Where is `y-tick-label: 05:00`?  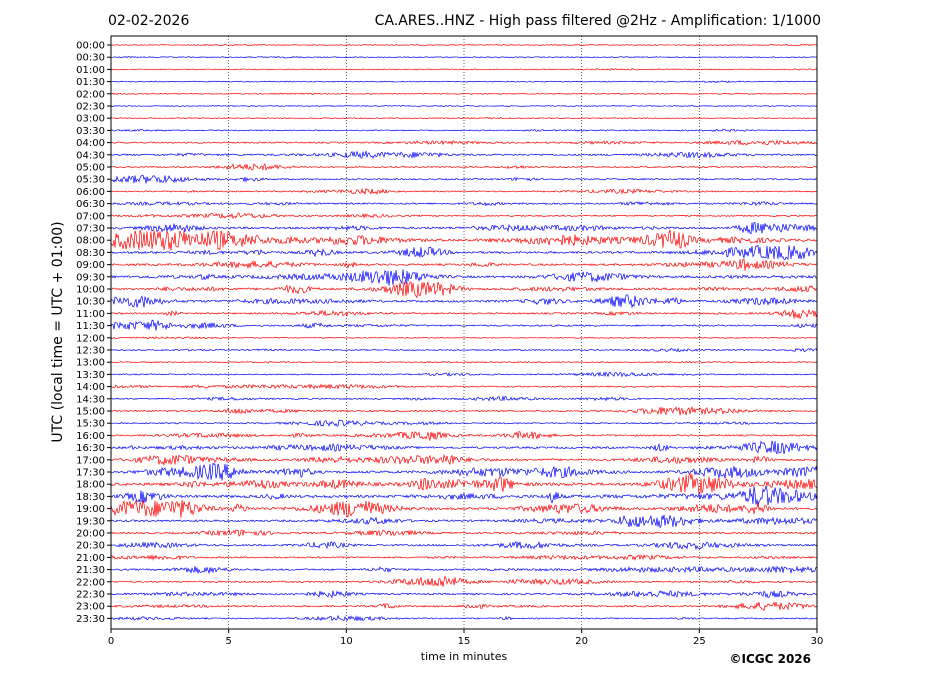 y-tick-label: 05:00 is located at coordinates (90, 168).